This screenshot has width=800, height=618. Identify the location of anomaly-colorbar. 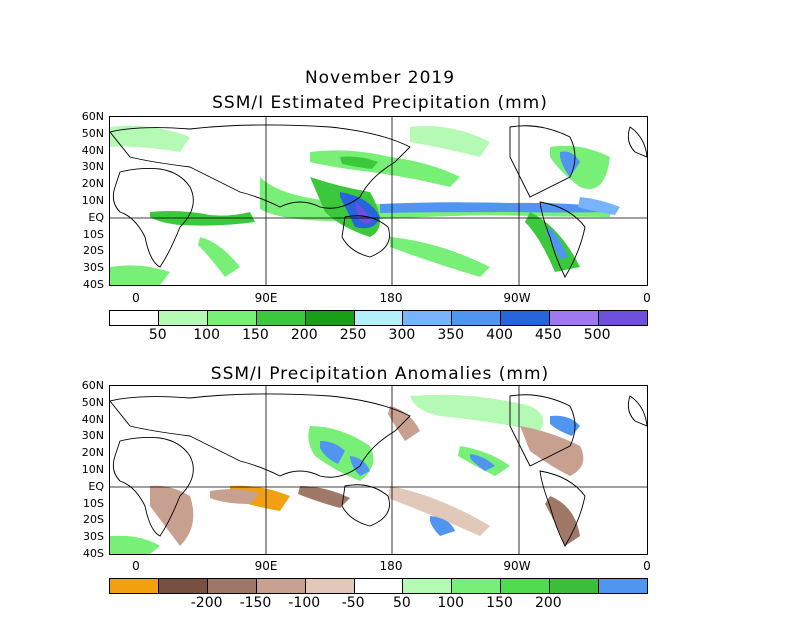
(378, 586).